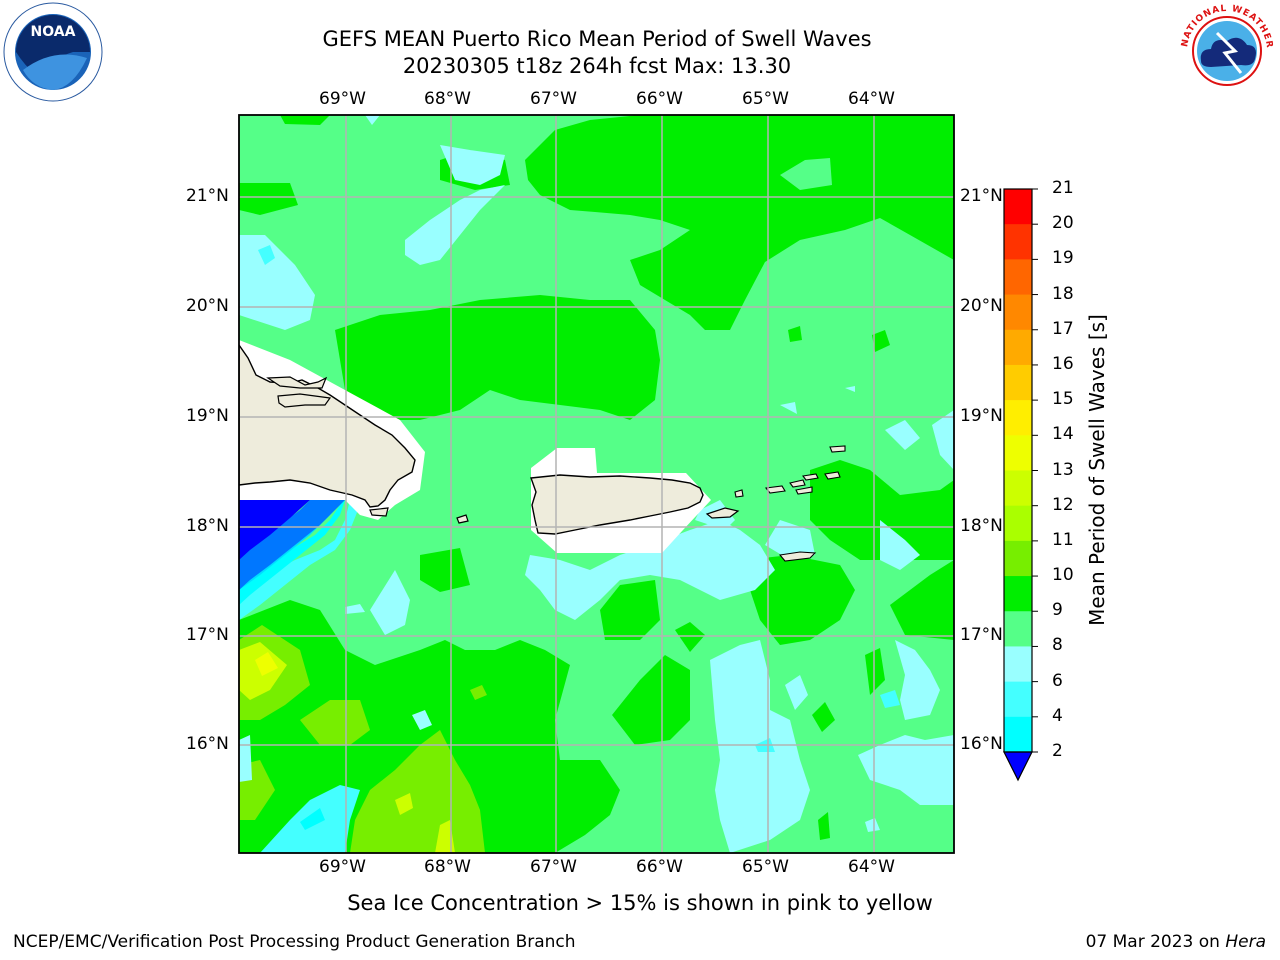 This screenshot has width=1280, height=960. What do you see at coordinates (1063, 363) in the screenshot?
I see `colorbar-tick-label: 16` at bounding box center [1063, 363].